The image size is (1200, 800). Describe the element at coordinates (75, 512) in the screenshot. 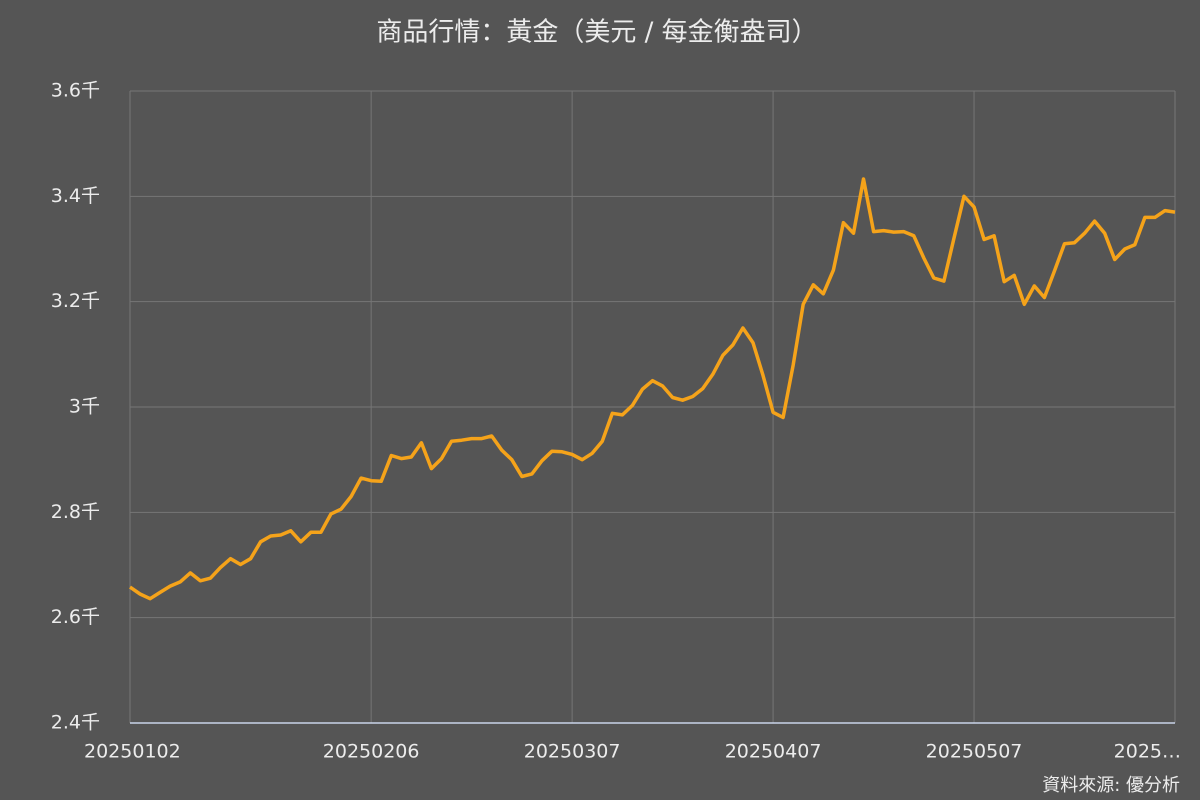

I see `y-tick-label: 2.8千` at that location.